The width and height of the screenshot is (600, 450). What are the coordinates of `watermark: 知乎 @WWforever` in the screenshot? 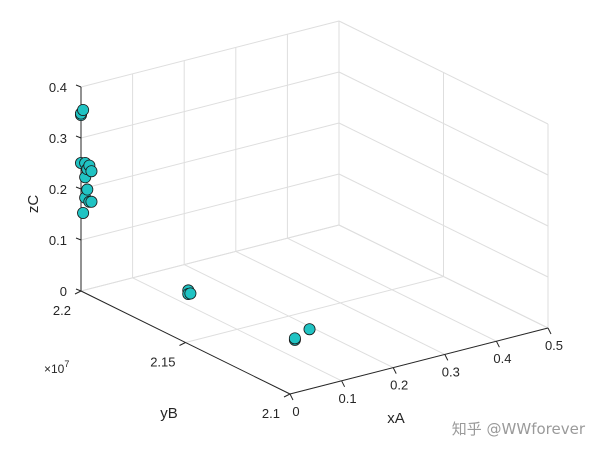 It's located at (519, 429).